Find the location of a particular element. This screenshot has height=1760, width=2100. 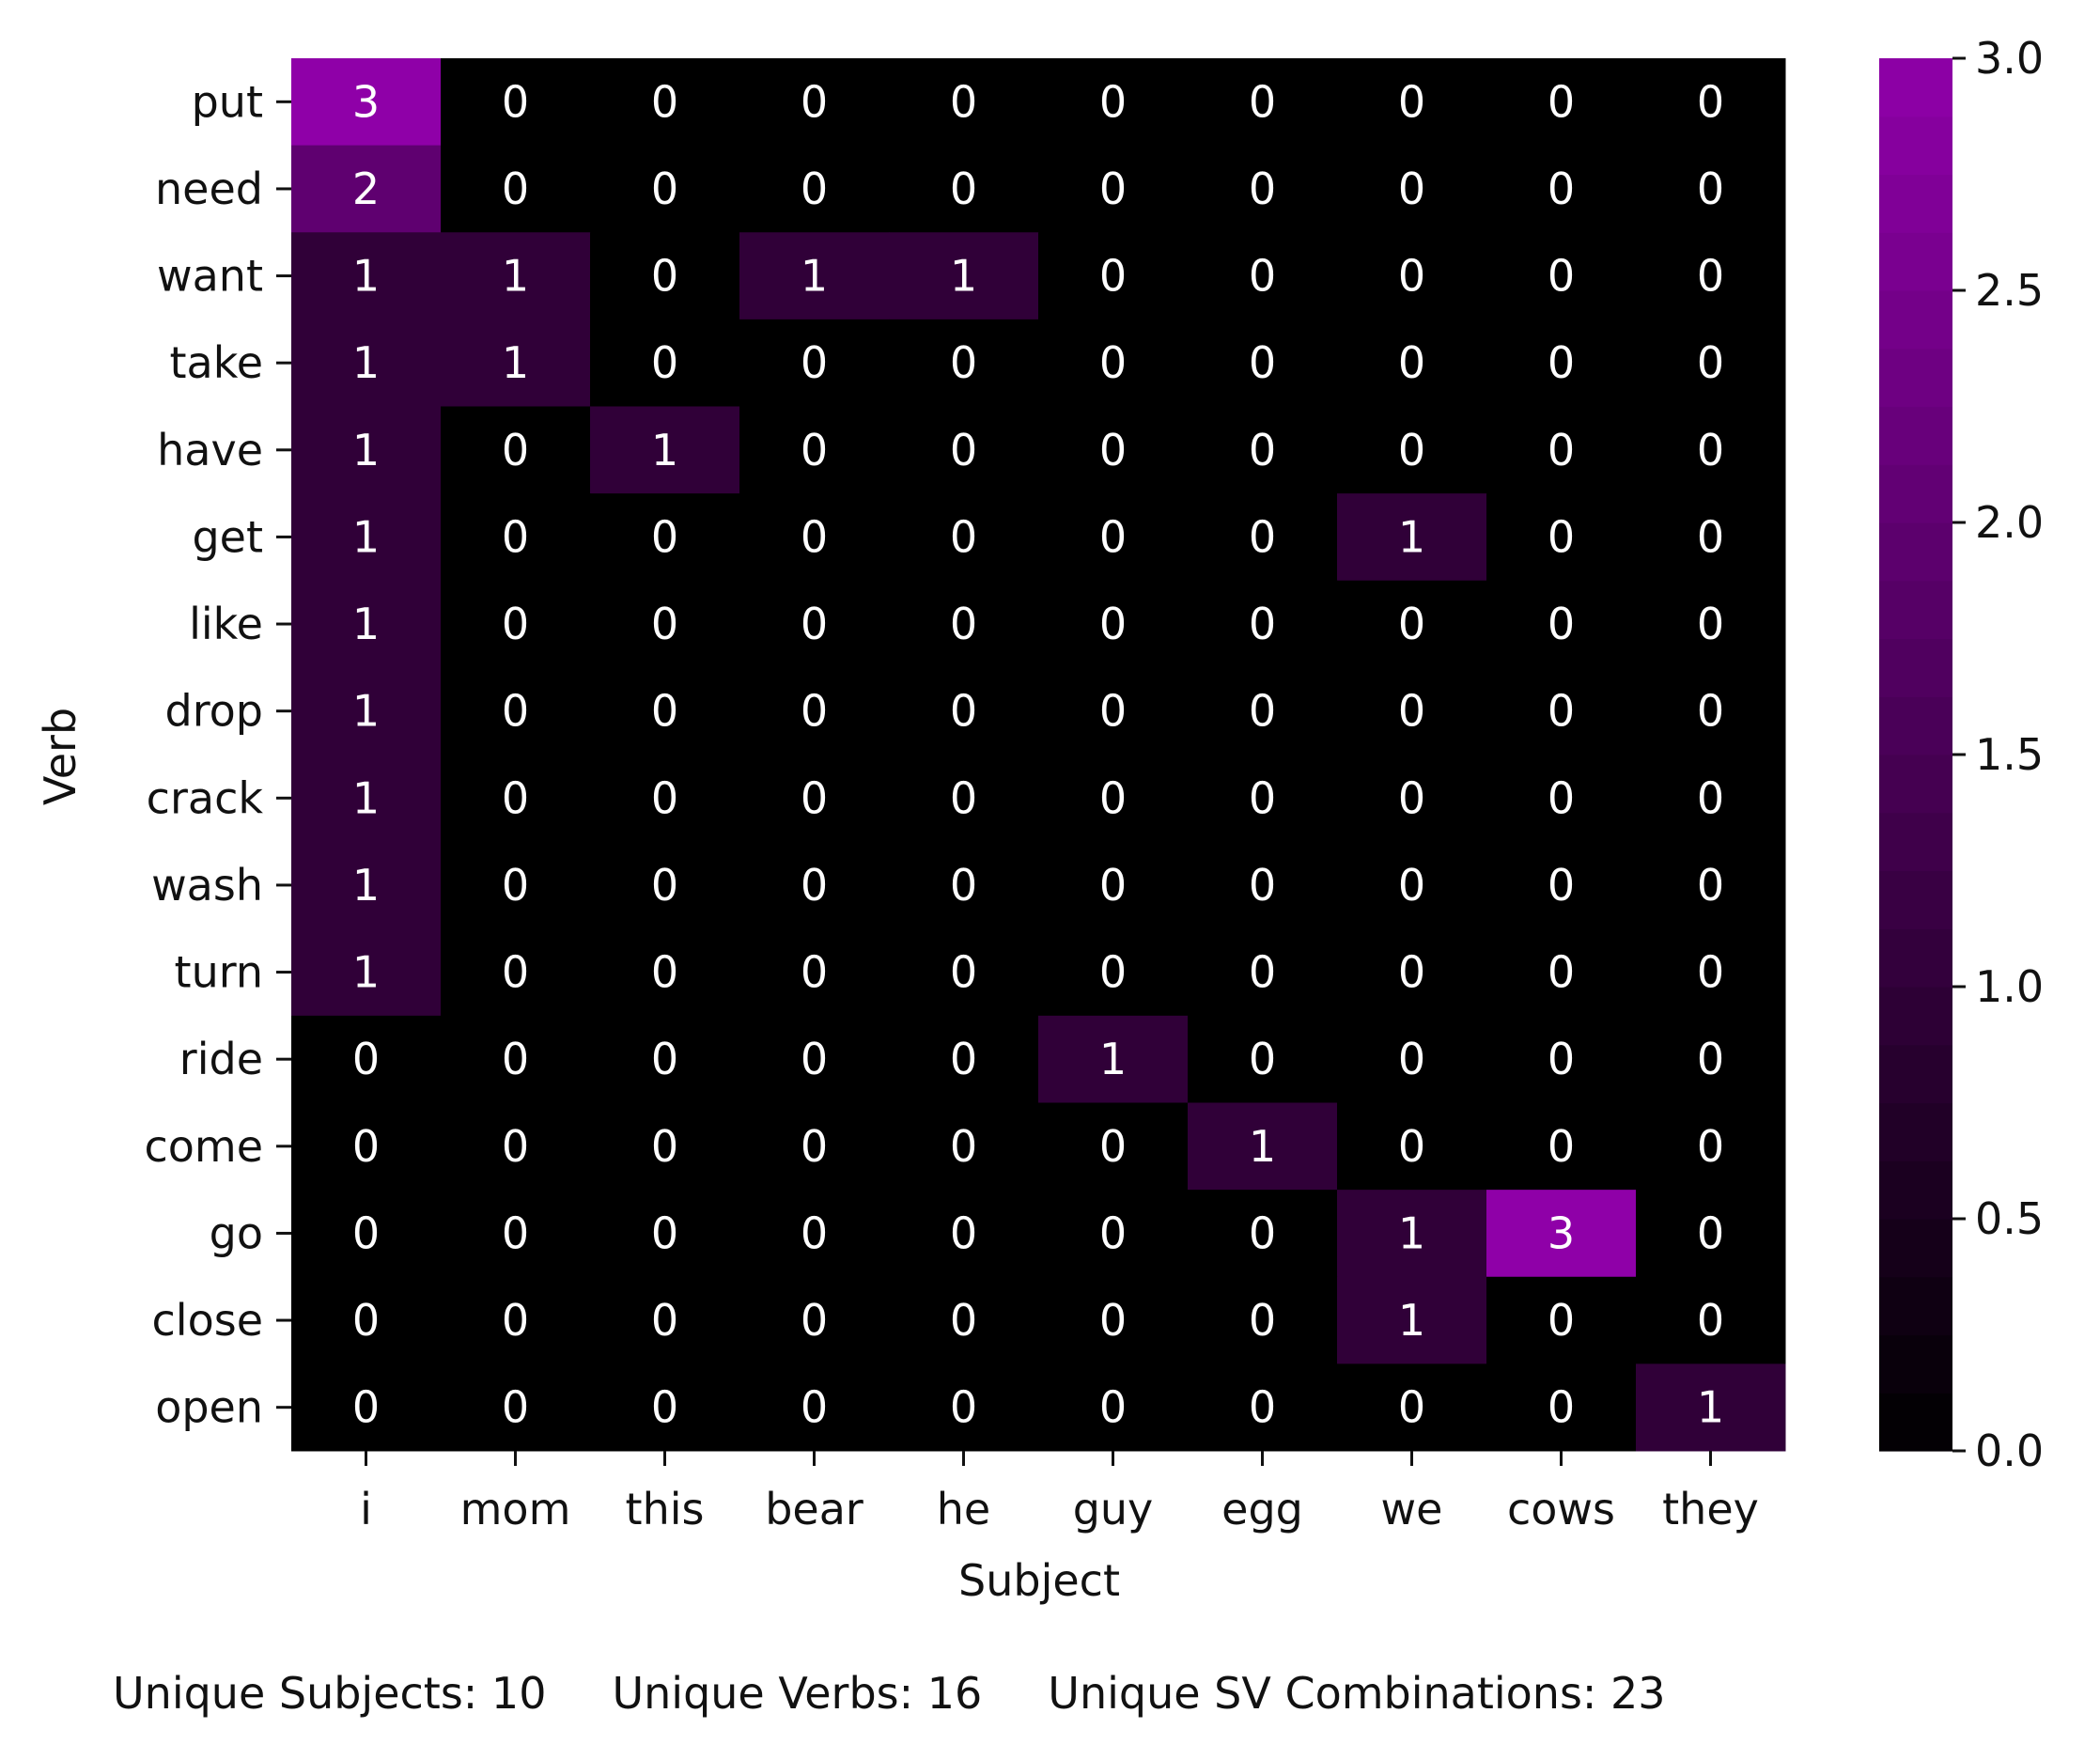

colorbar-tick-label: 0.0 is located at coordinates (2009, 1450).